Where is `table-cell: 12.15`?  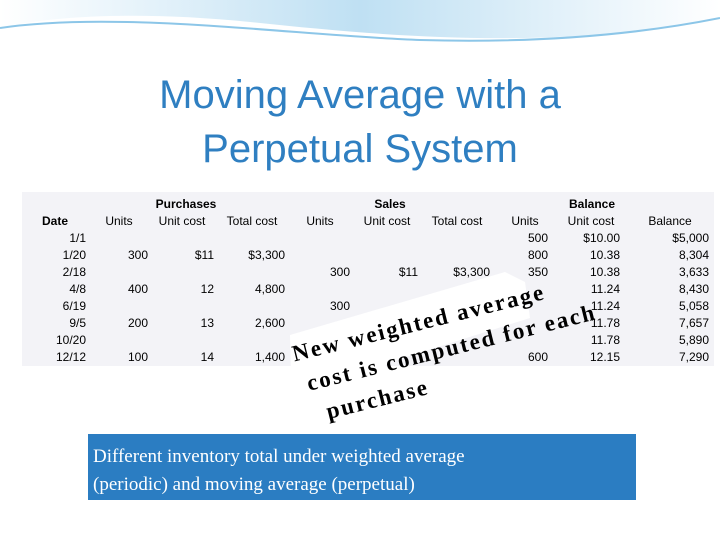 table-cell: 12.15 is located at coordinates (605, 357).